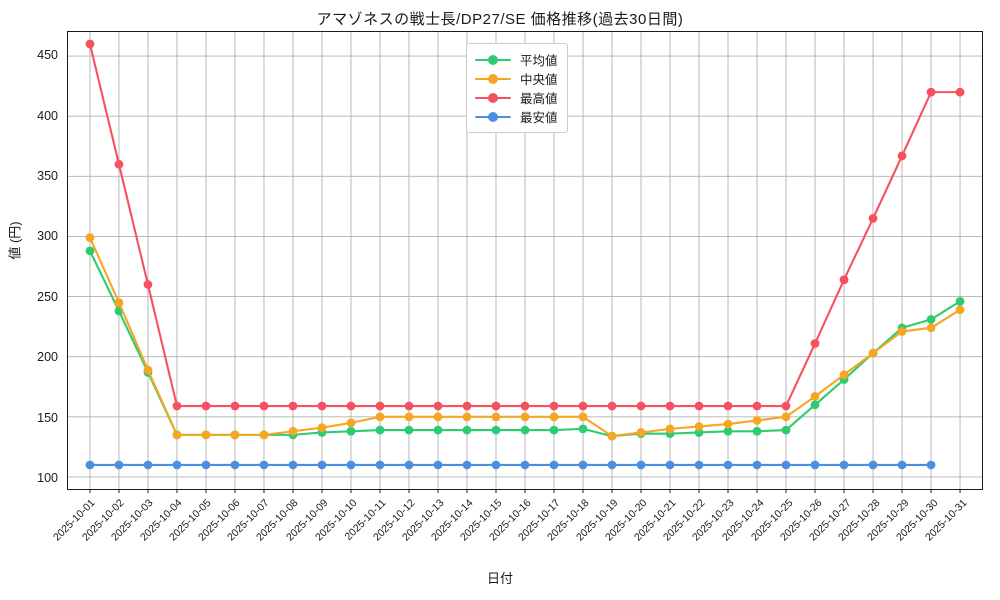 This screenshot has width=1000, height=600. Describe the element at coordinates (516, 59) in the screenshot. I see `legend-item: 平均値` at that location.